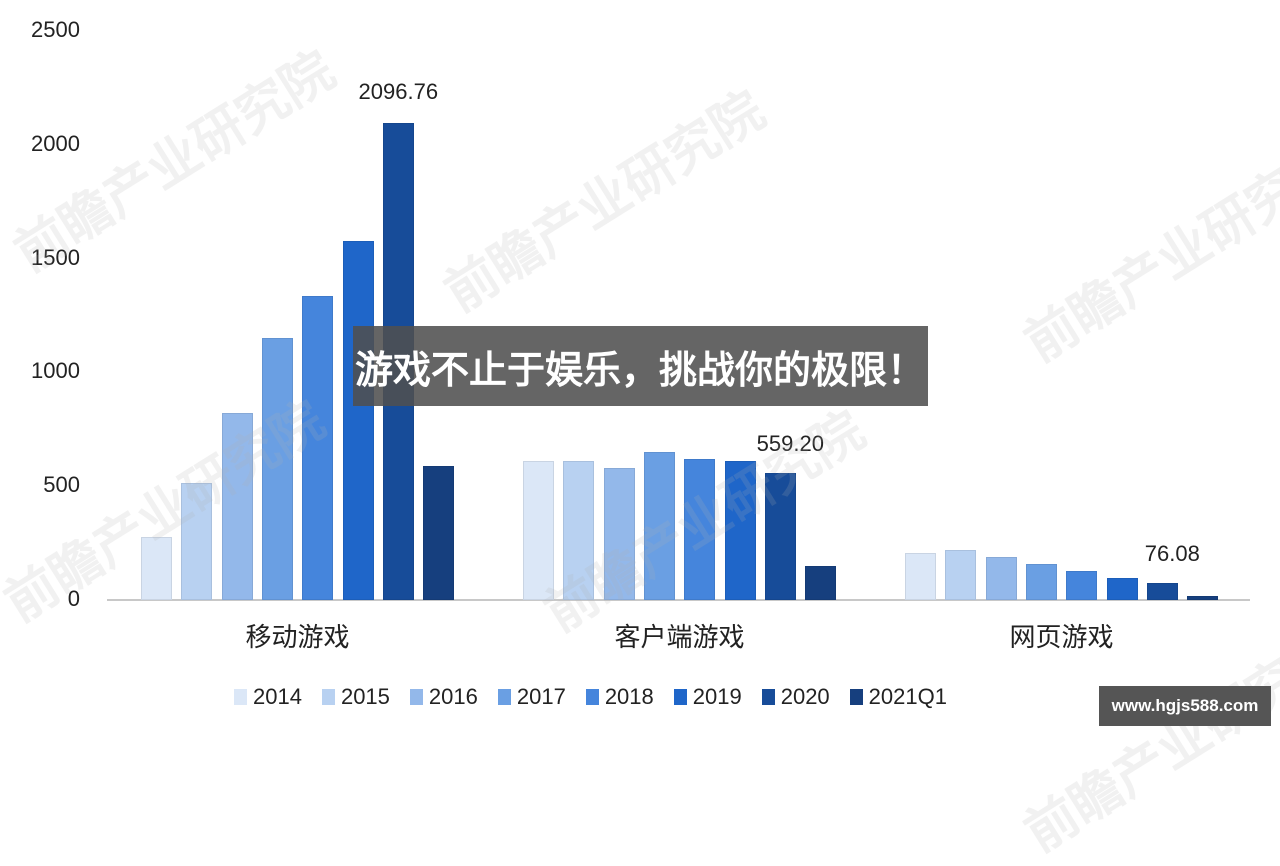 The width and height of the screenshot is (1280, 866). I want to click on legend-item: 2015, so click(355, 697).